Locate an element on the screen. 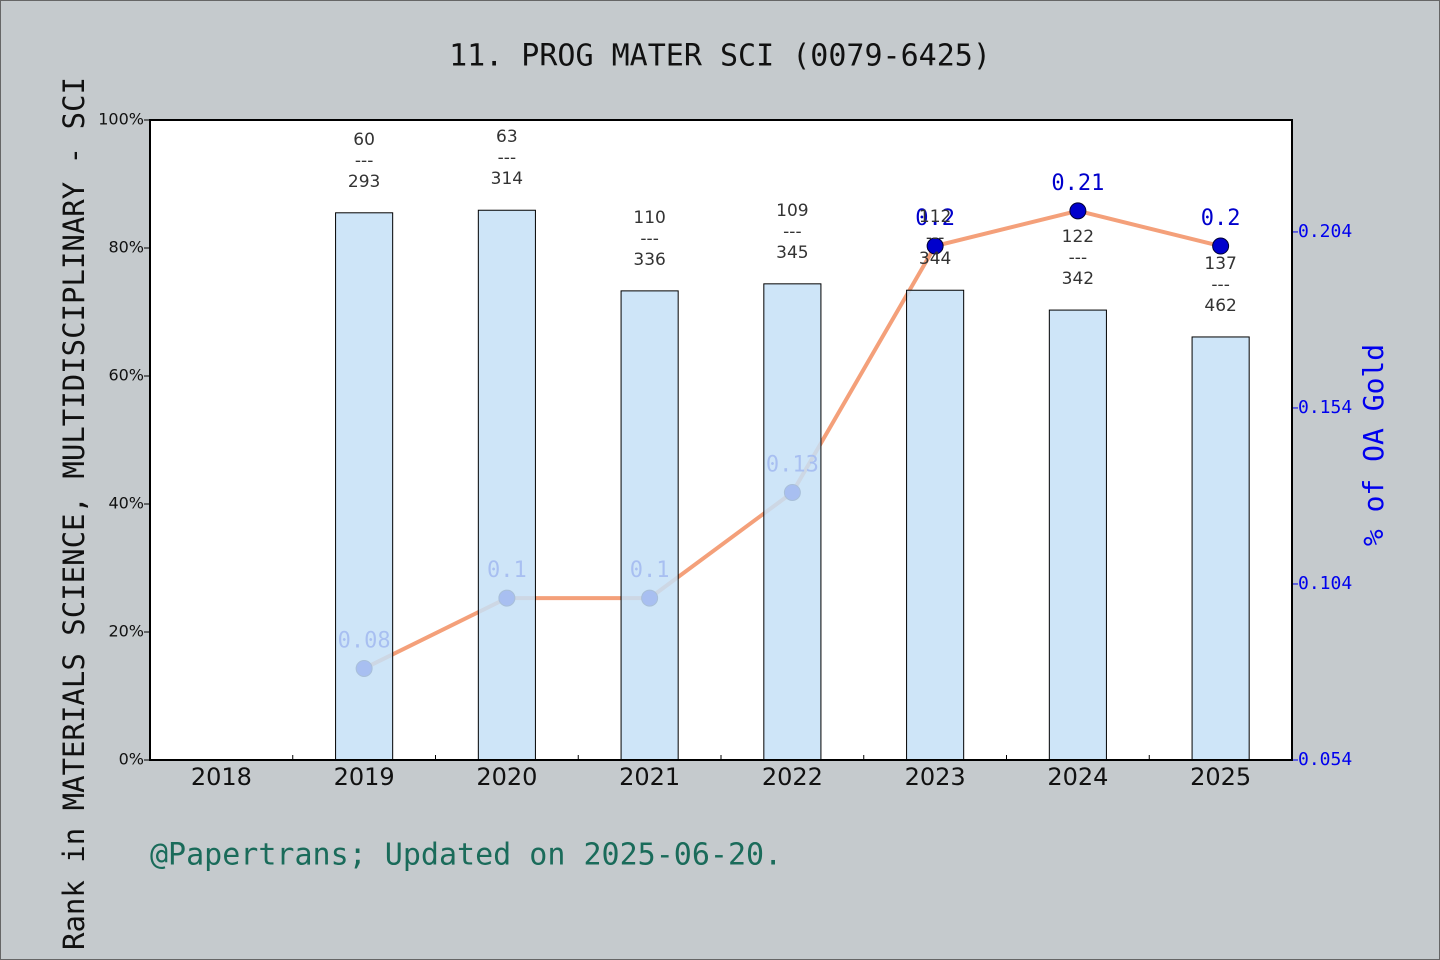 The width and height of the screenshot is (1440, 960). y2-tick-label: 0.104 is located at coordinates (1325, 583).